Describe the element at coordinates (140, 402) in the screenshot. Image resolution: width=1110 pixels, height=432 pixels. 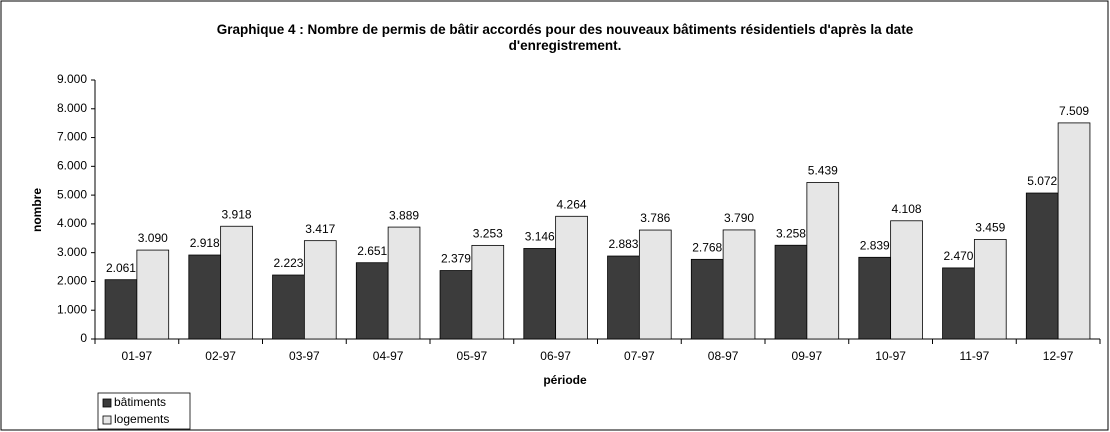
I see `legend-label: bâtiments` at that location.